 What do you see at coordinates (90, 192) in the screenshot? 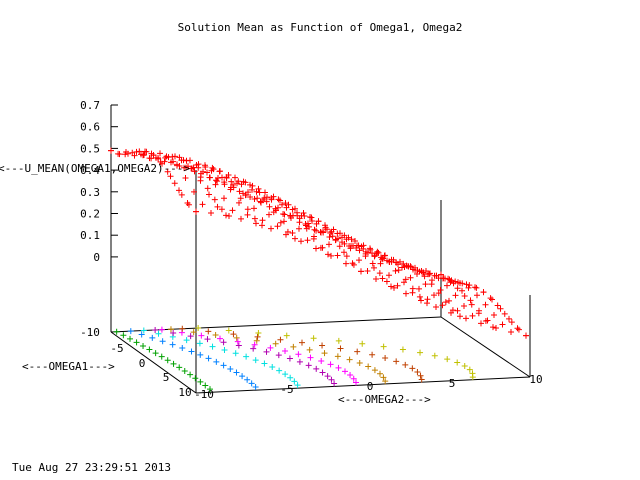
I see `z-tick-label: 0.3` at bounding box center [90, 192].